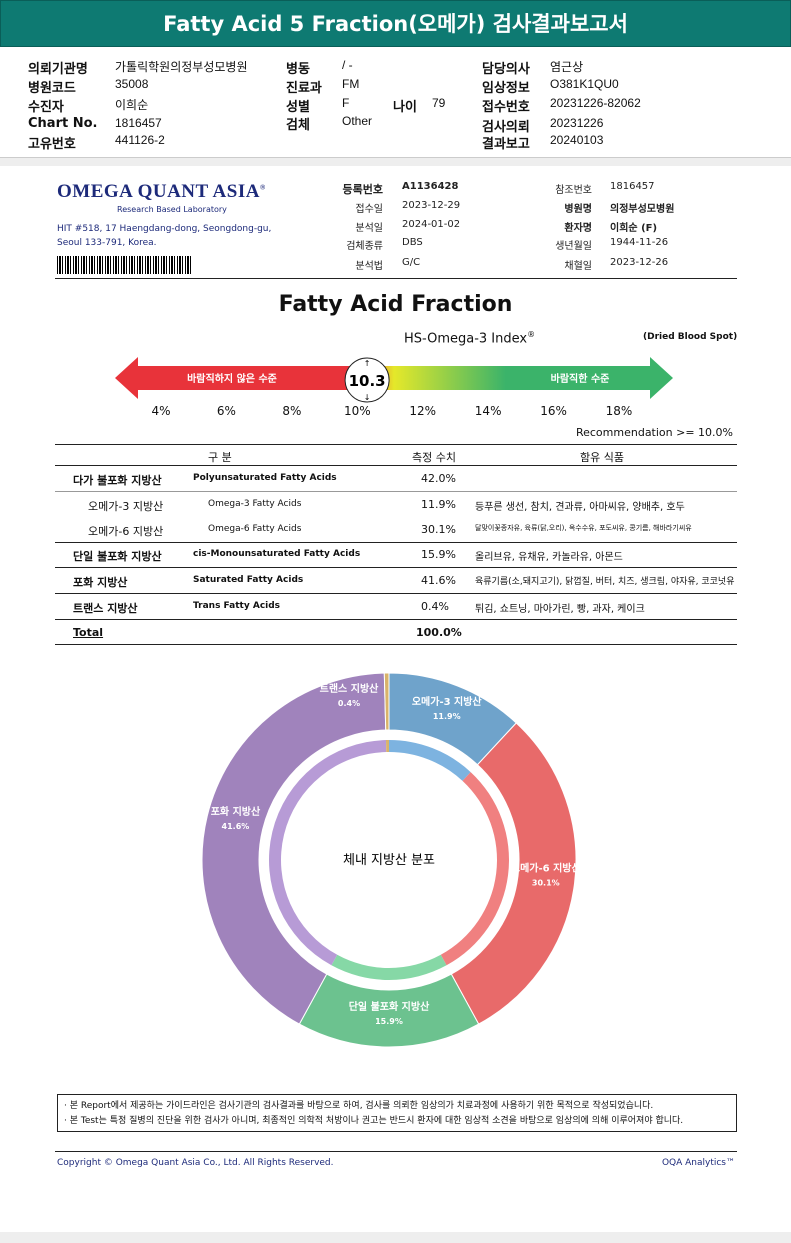  What do you see at coordinates (411, 262) in the screenshot?
I see `lab-value: G/C` at bounding box center [411, 262].